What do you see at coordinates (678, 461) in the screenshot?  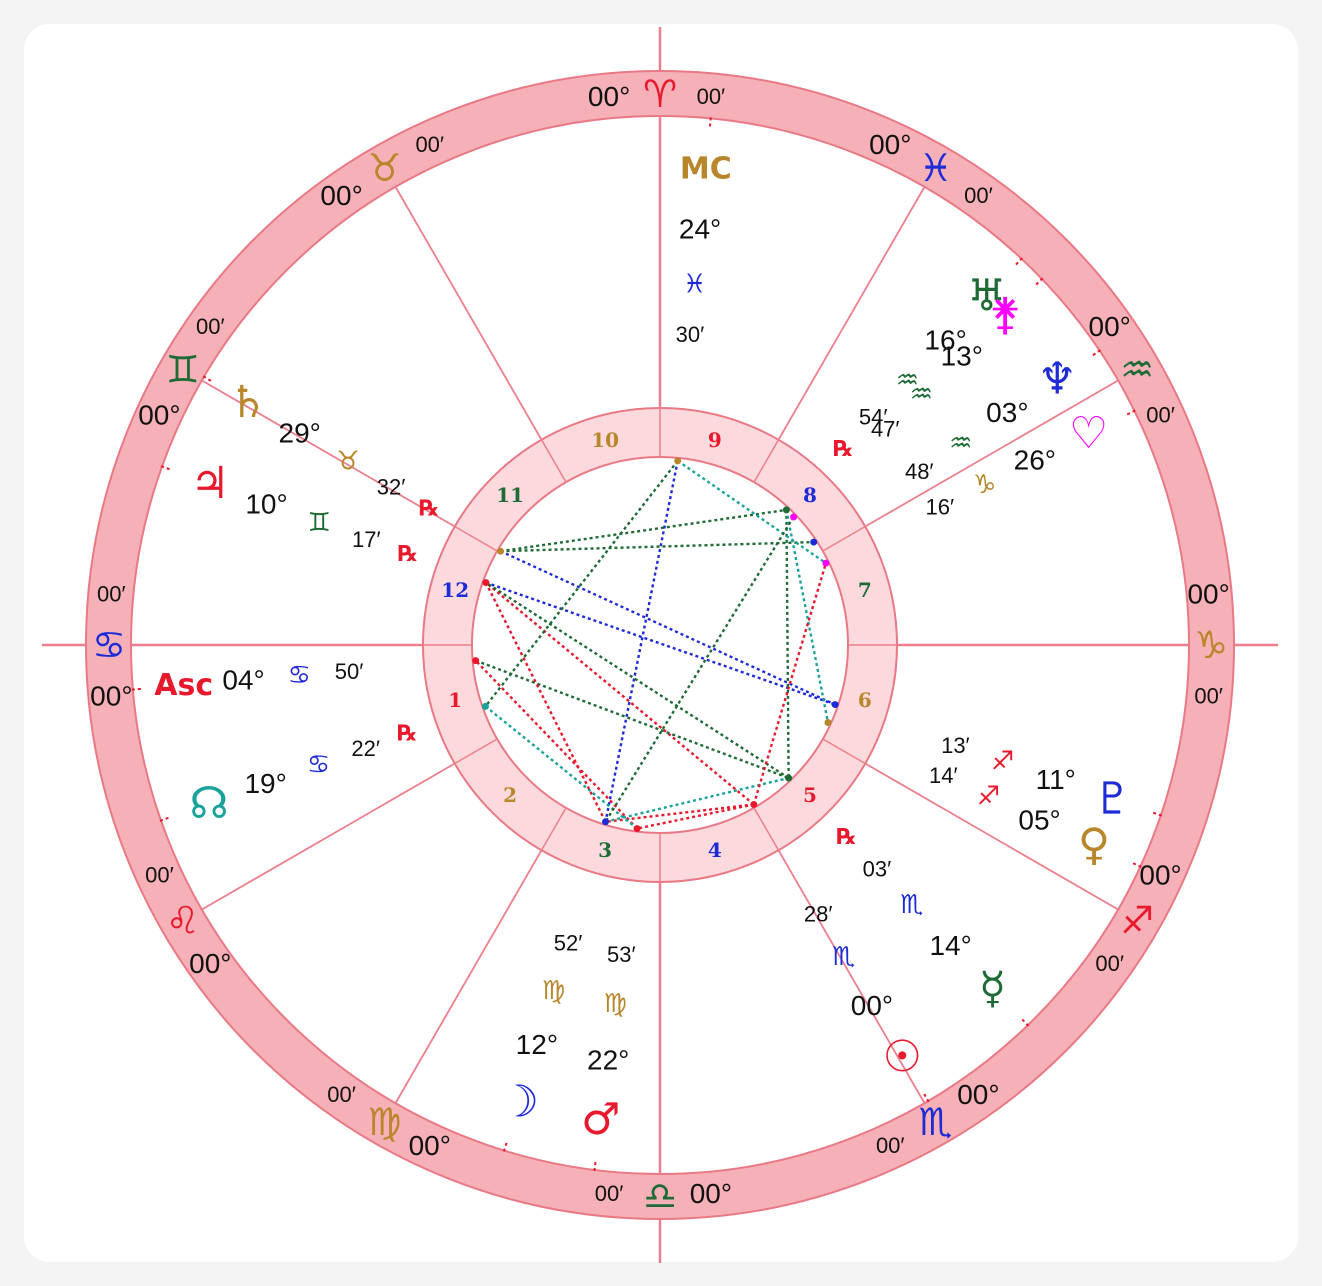 I see `midheaven-dot` at bounding box center [678, 461].